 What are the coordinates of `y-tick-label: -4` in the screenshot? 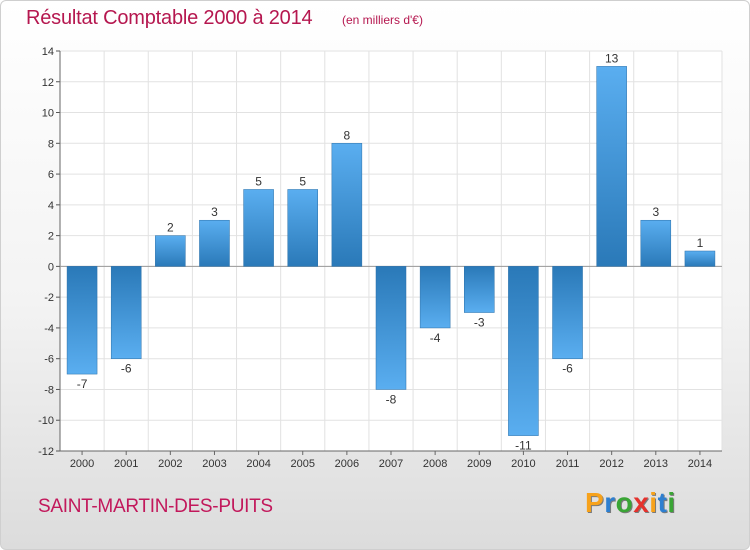 It's located at (49, 329).